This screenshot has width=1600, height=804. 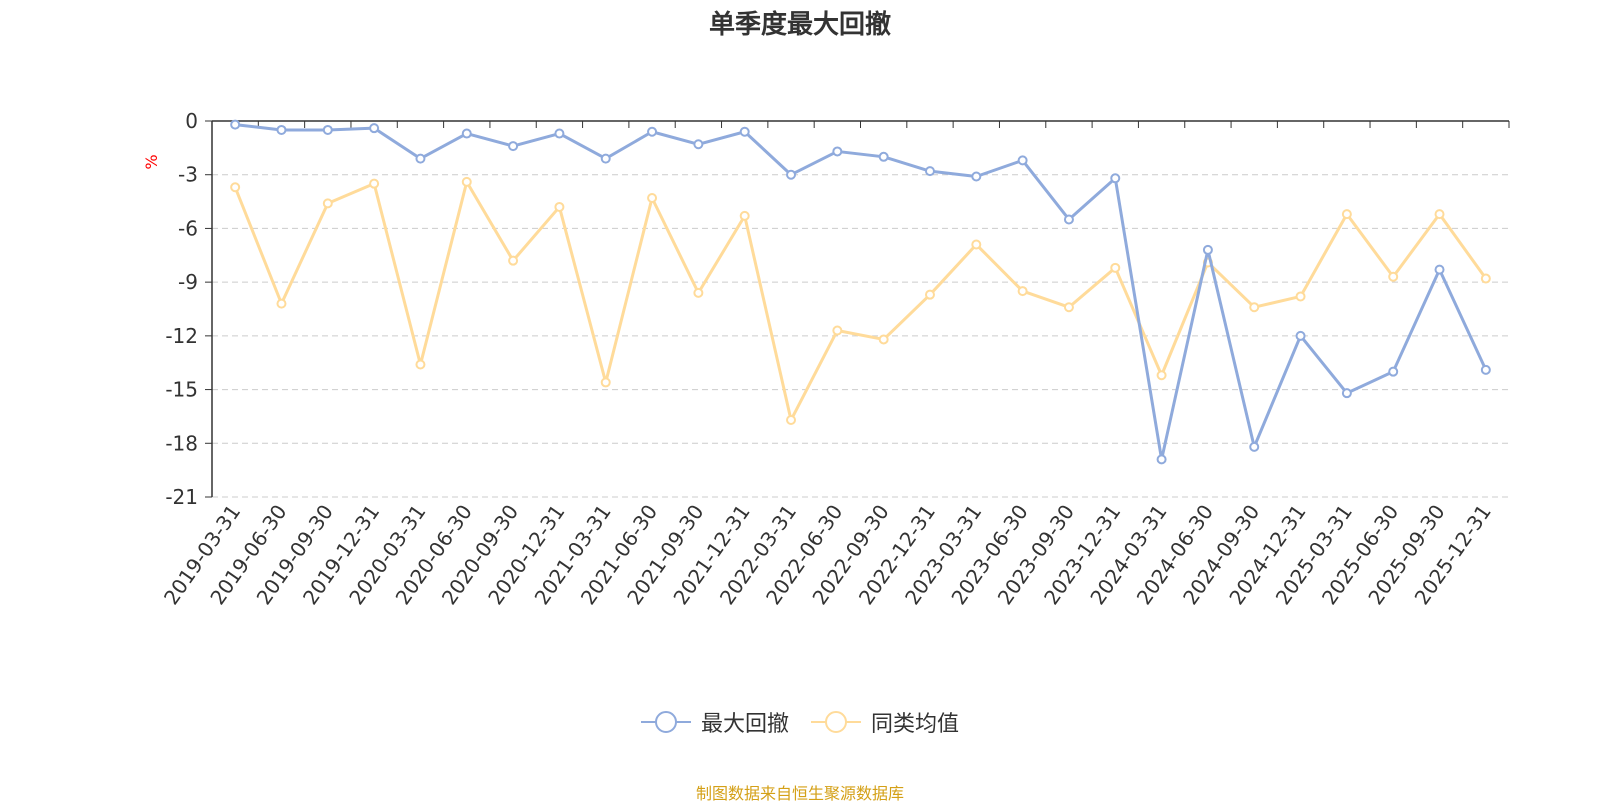 What do you see at coordinates (181, 336) in the screenshot?
I see `y-tick-label: -12` at bounding box center [181, 336].